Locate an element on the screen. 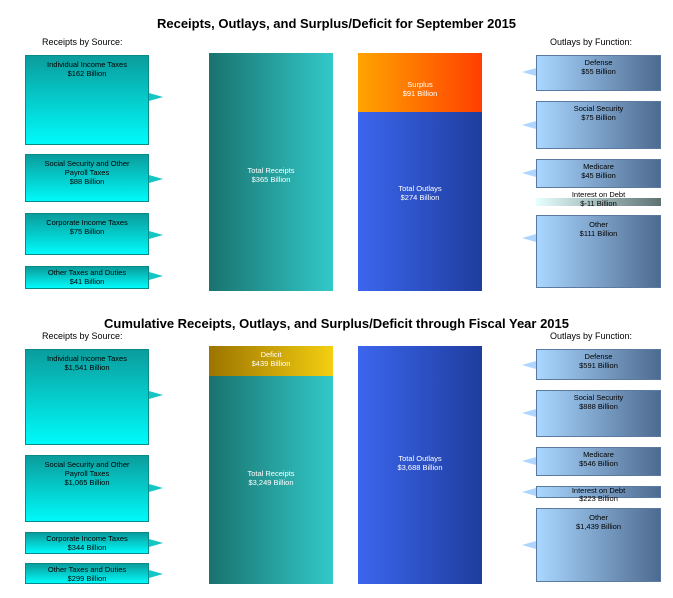 This screenshot has width=673, height=598. total-receipts-value: $3,249 Billion is located at coordinates (271, 482).